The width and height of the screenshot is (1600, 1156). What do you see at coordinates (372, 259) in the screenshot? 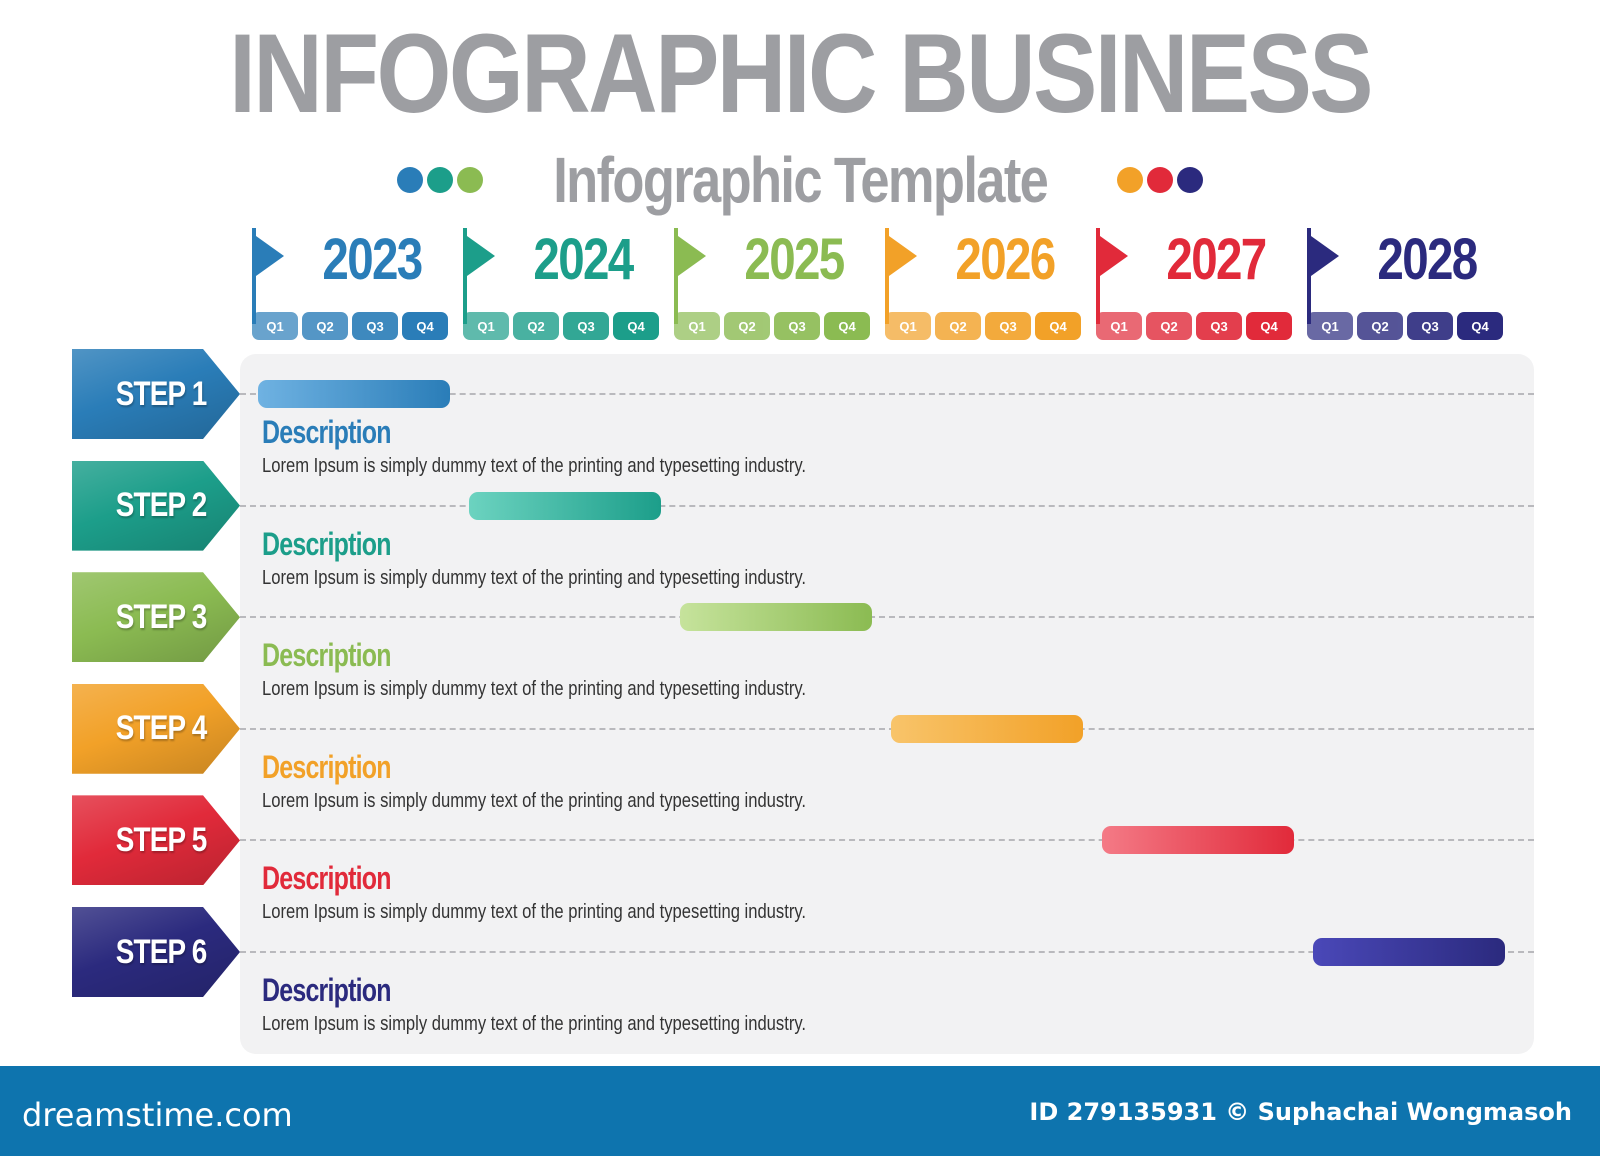
I see `year-label: 2023` at bounding box center [372, 259].